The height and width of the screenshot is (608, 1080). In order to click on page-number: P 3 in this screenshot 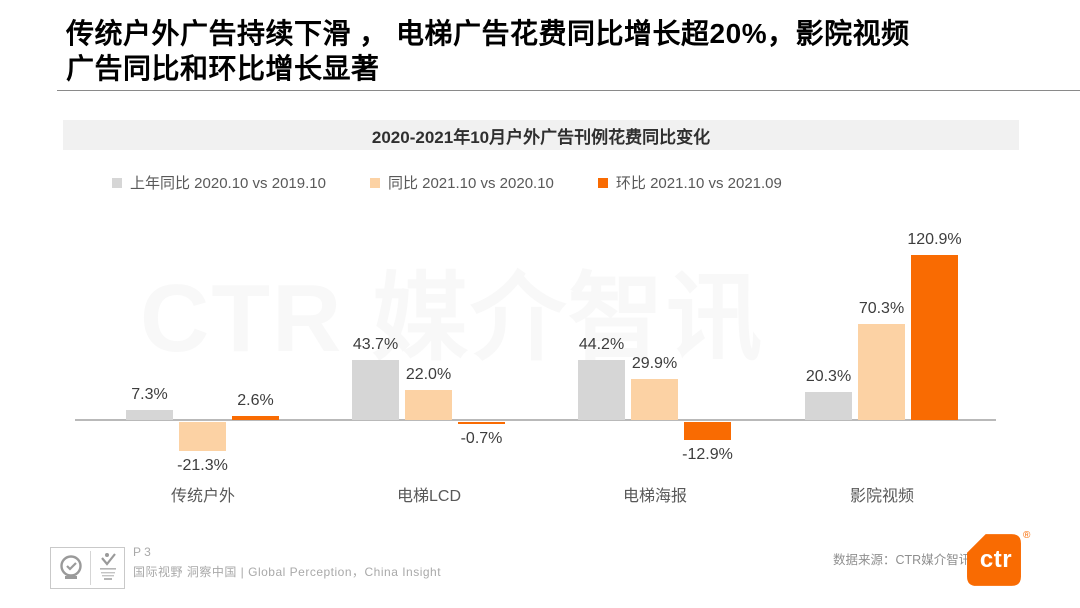, I will do `click(142, 552)`.